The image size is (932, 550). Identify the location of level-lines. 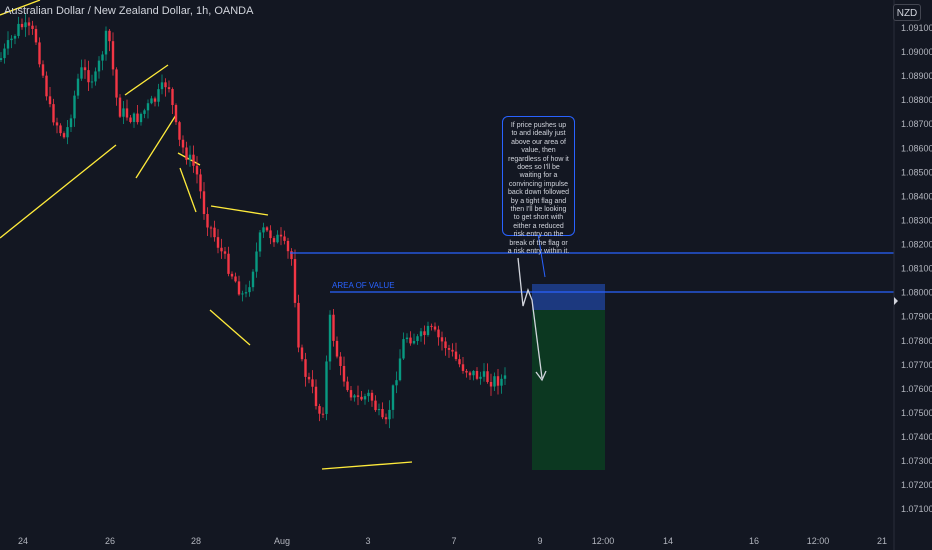
(592, 263).